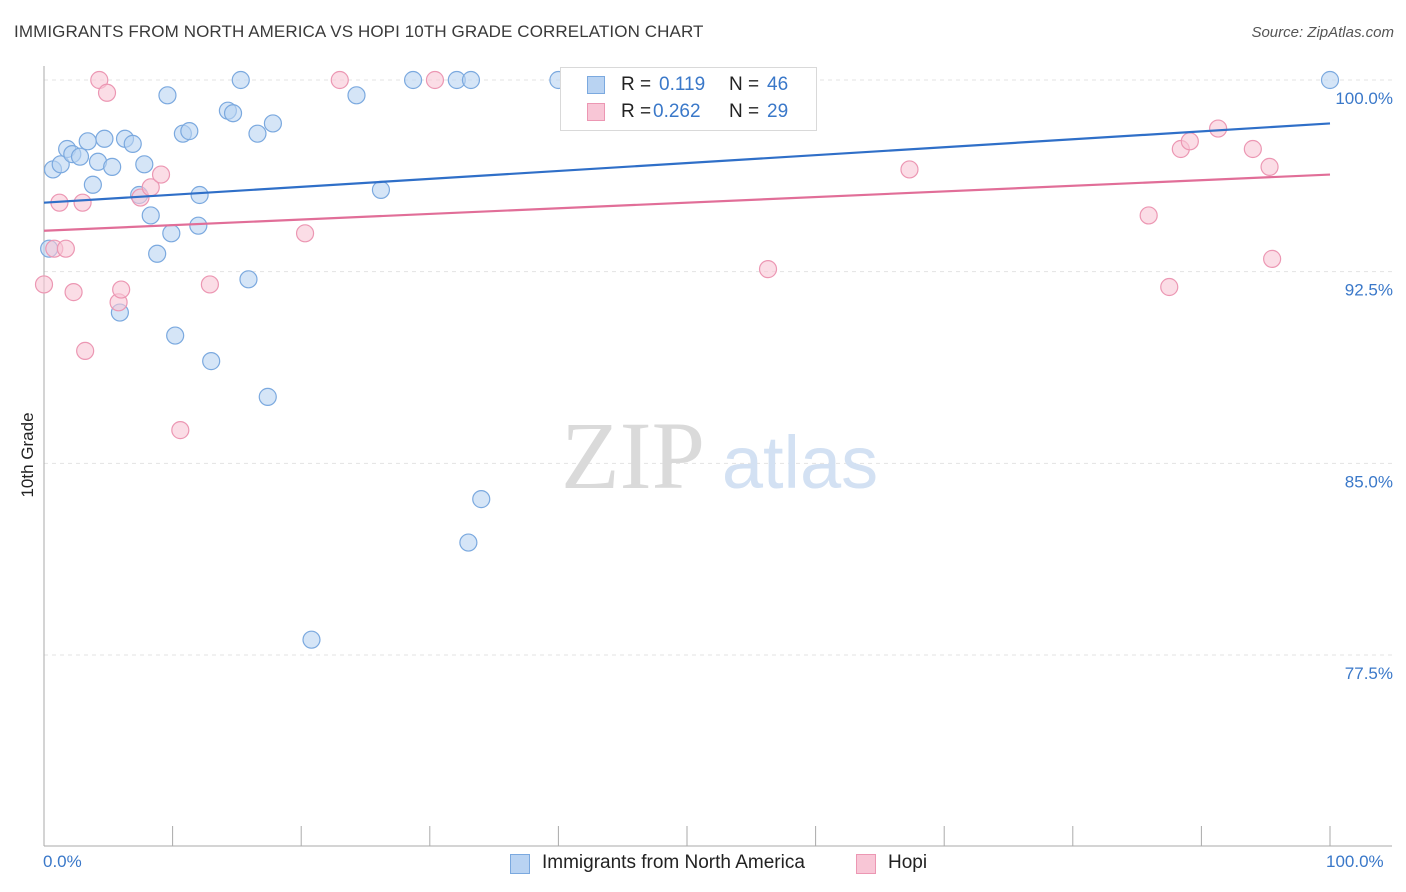 This screenshot has height=892, width=1406. What do you see at coordinates (1369, 290) in the screenshot?
I see `y-tick-label: 92.5%` at bounding box center [1369, 290].